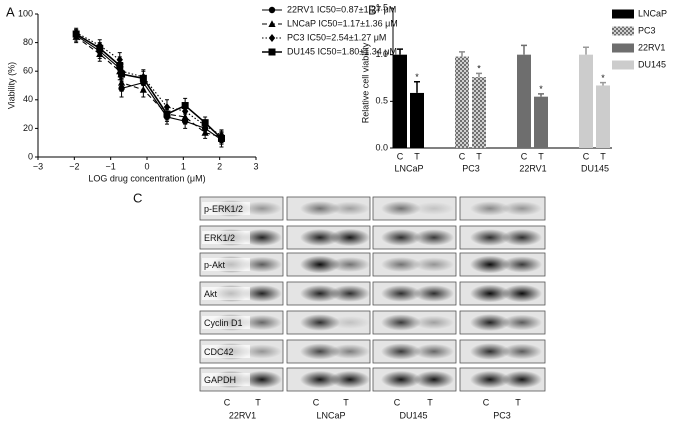 This screenshot has width=677, height=424. I want to click on legend-label: DU145 IC50=1.80±1.34 μM, so click(342, 51).